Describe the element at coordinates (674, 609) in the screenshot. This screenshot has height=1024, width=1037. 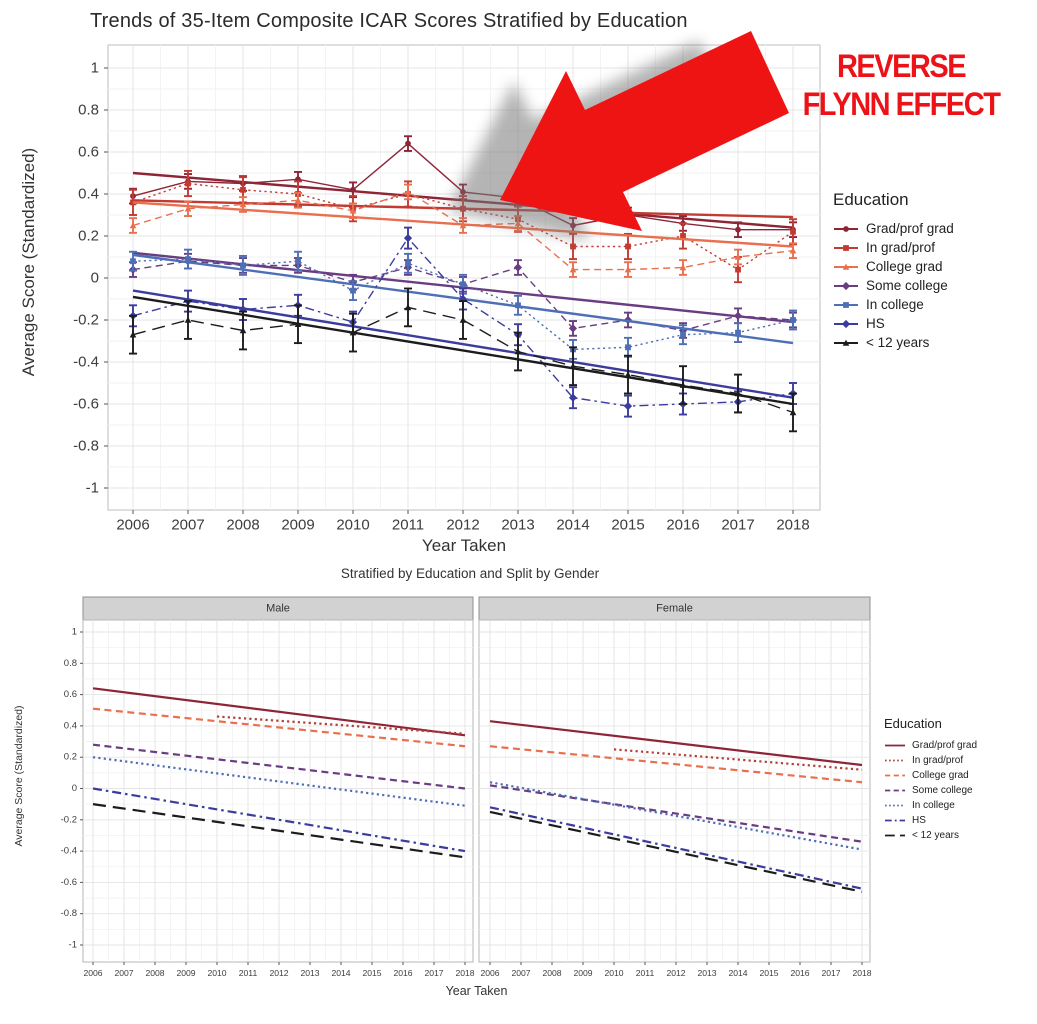
I see `svg-text: Female` at that location.